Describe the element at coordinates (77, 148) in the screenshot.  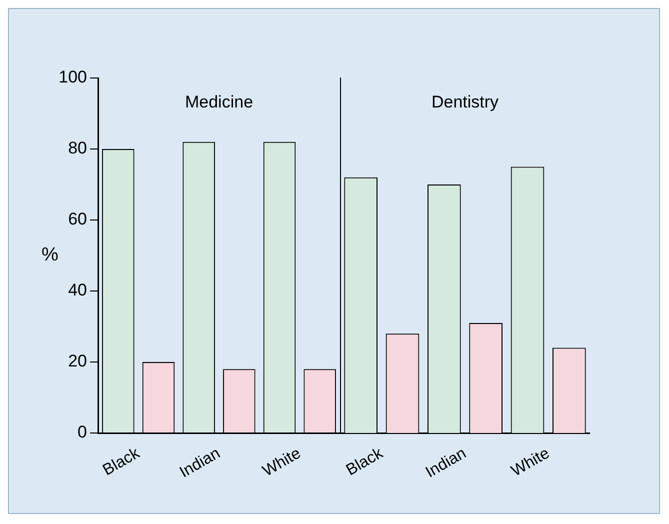
I see `y-tick-label: 80` at that location.